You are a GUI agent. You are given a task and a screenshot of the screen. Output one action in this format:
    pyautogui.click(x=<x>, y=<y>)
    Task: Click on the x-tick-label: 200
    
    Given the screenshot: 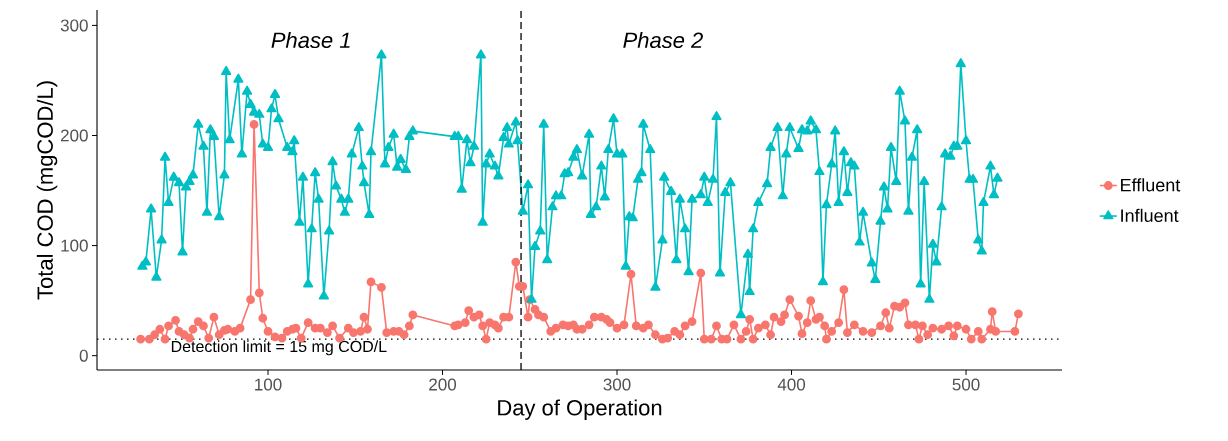 What is the action you would take?
    pyautogui.click(x=443, y=384)
    